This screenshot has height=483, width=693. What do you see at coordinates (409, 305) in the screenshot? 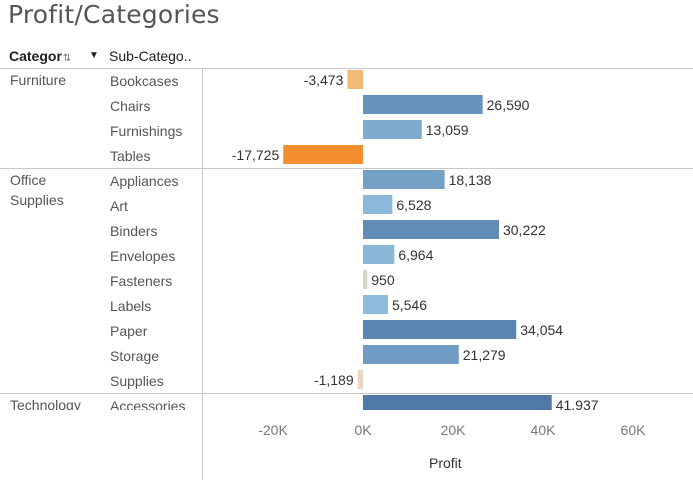
I see `bar-value-label: 5,546` at bounding box center [409, 305].